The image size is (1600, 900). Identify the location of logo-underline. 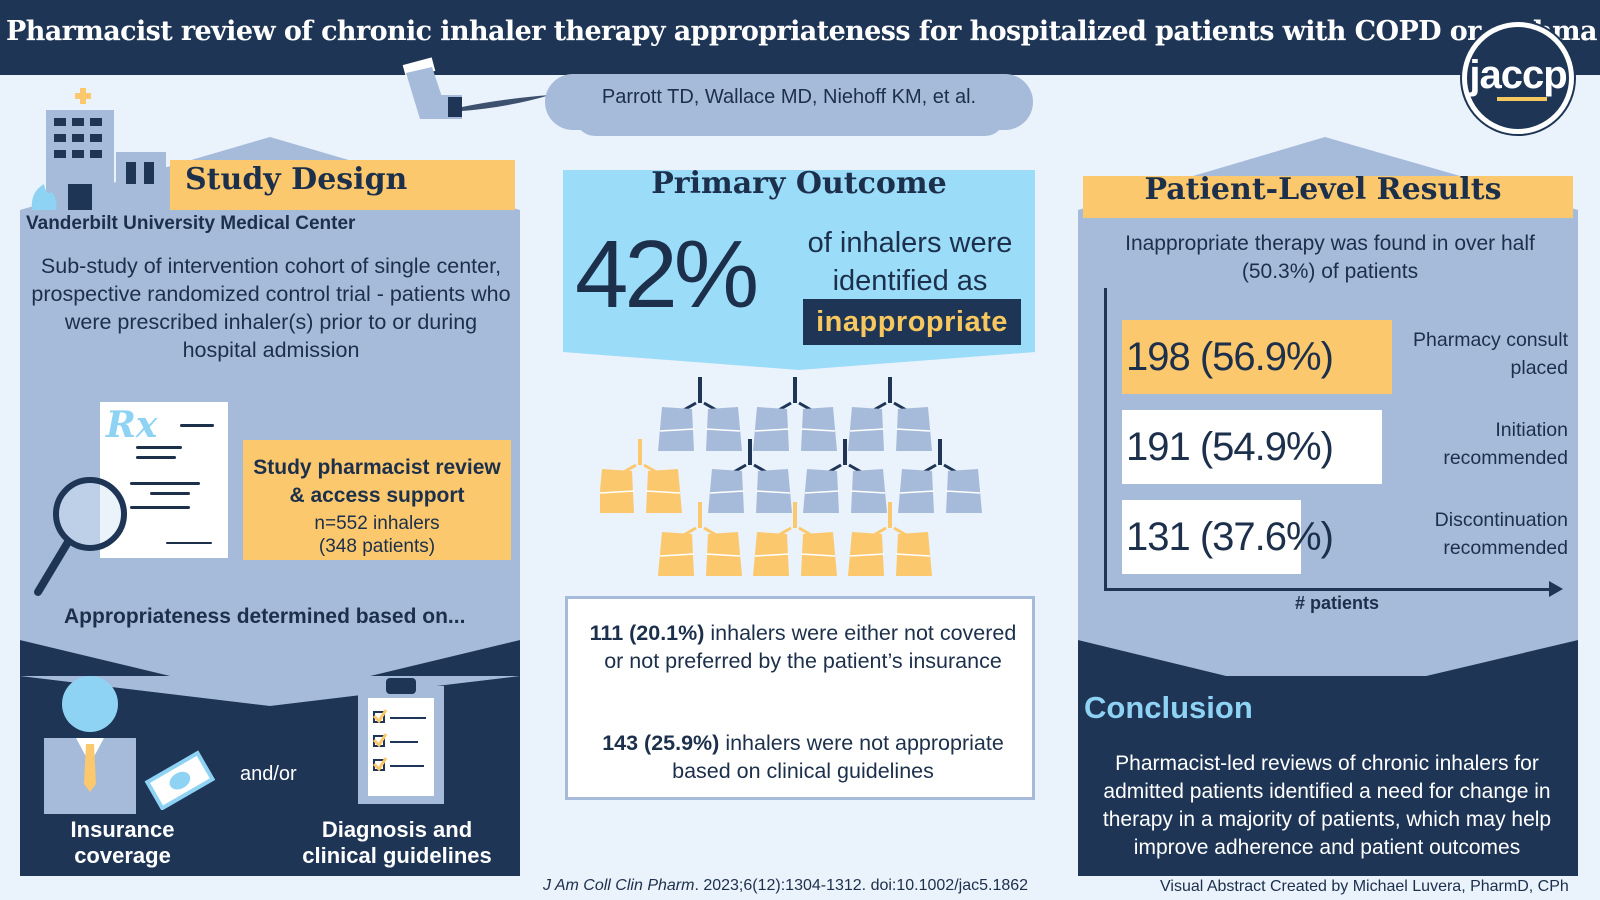
(1522, 99).